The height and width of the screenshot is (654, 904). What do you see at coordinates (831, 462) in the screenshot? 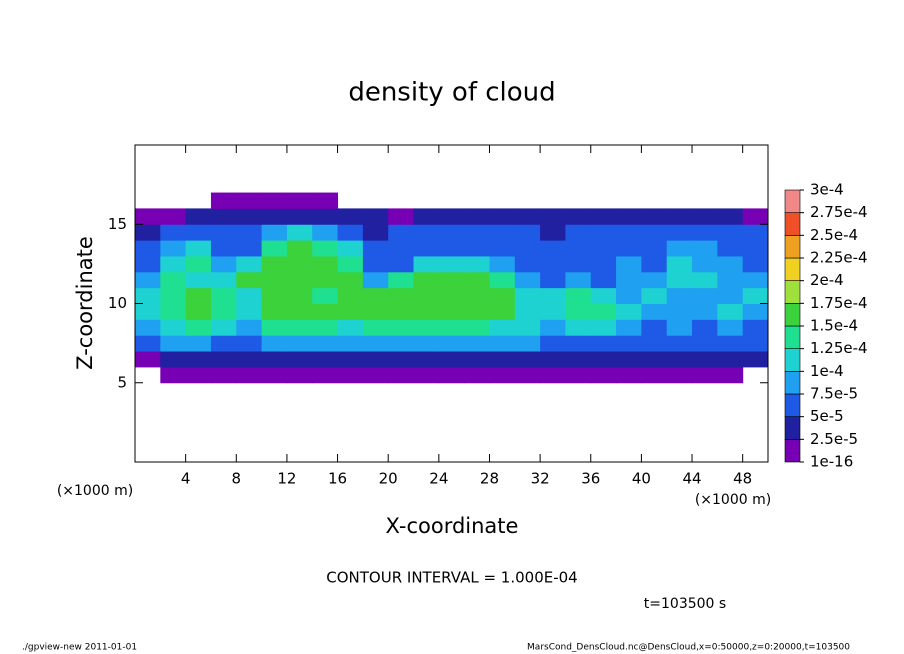
I see `colorbar-label: 1e-16` at bounding box center [831, 462].